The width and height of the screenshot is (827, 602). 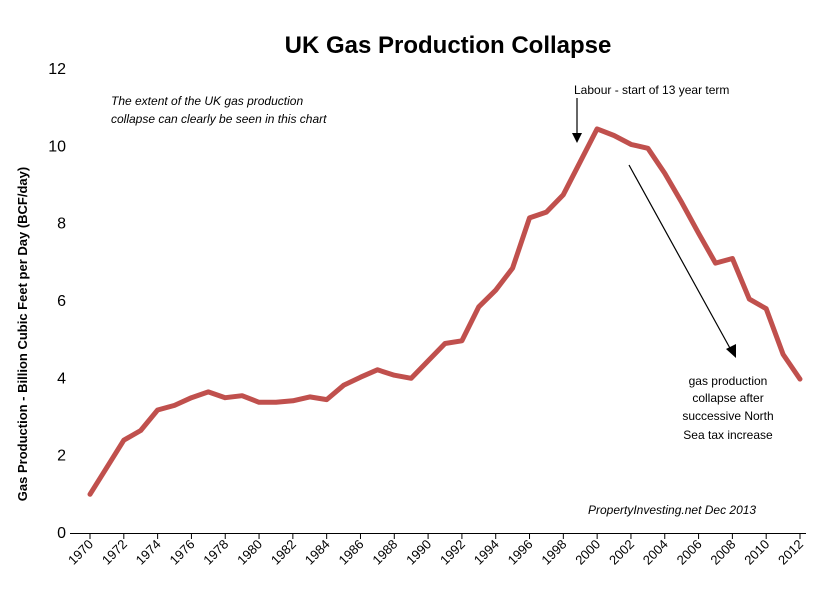 I want to click on x-tick-label: 1984, so click(x=317, y=552).